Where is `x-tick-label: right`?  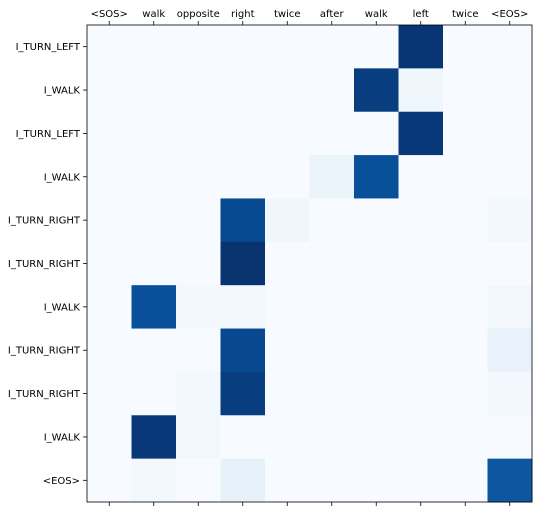
x-tick-label: right is located at coordinates (243, 14).